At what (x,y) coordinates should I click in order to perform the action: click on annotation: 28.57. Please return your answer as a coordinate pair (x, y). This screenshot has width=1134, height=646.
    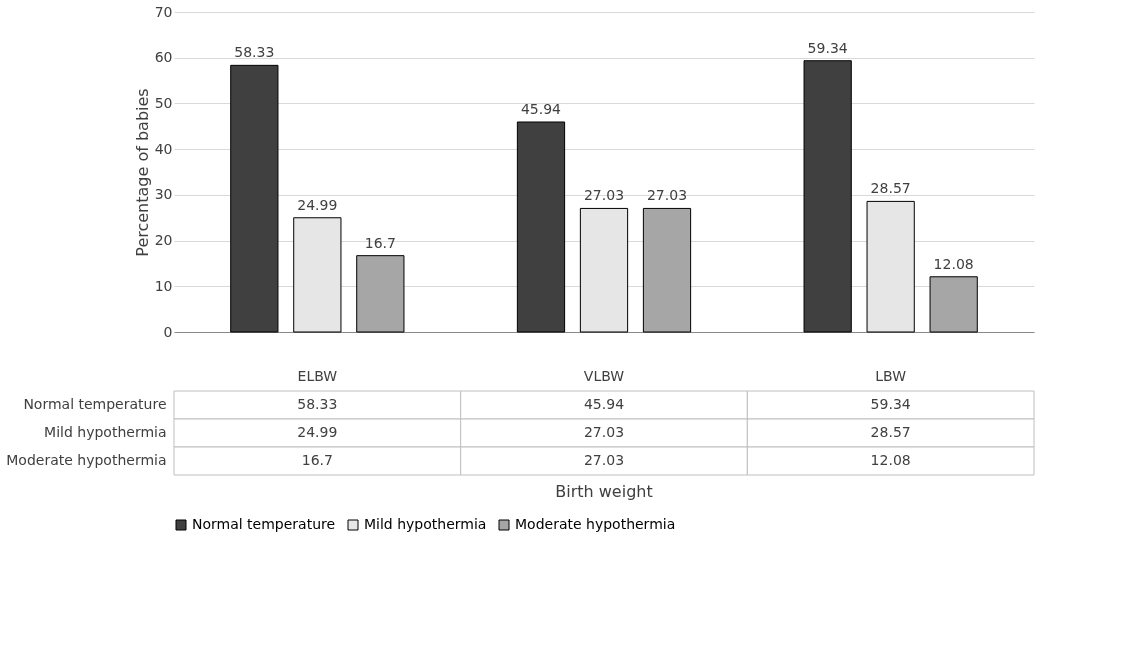
    Looking at the image, I should click on (890, 188).